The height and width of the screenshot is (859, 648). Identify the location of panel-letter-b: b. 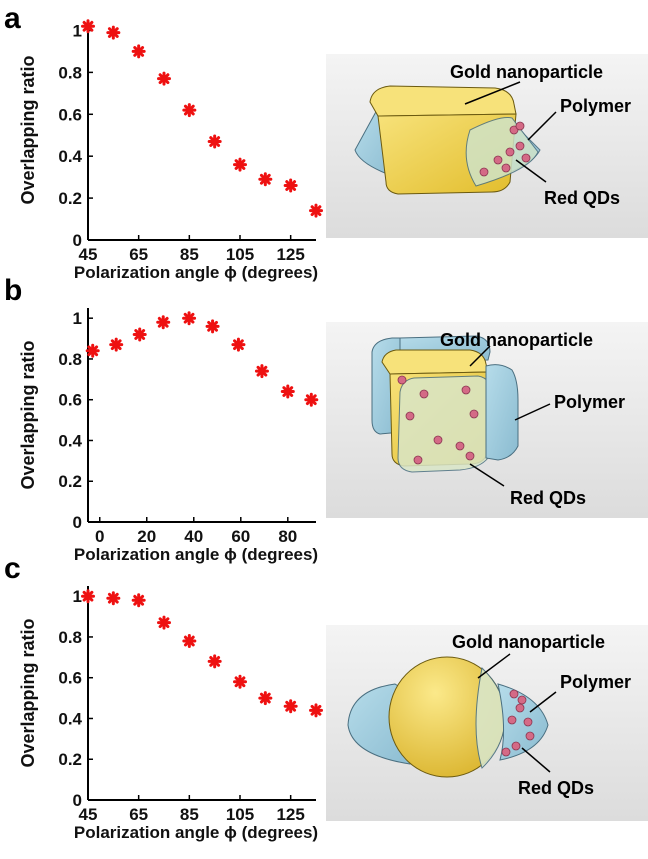
(13, 290).